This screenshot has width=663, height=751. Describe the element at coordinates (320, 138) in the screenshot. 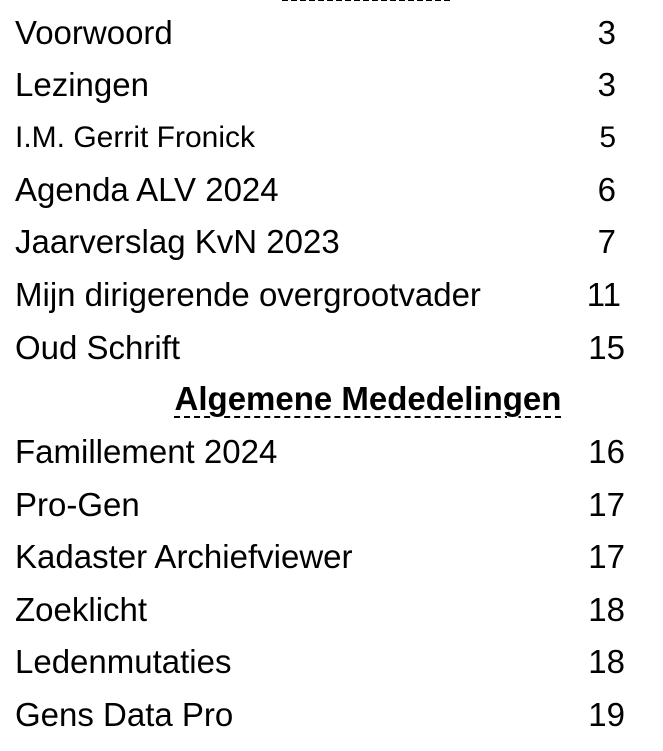

I see `toc-entry: I.M. Gerrit Fronick 5` at that location.